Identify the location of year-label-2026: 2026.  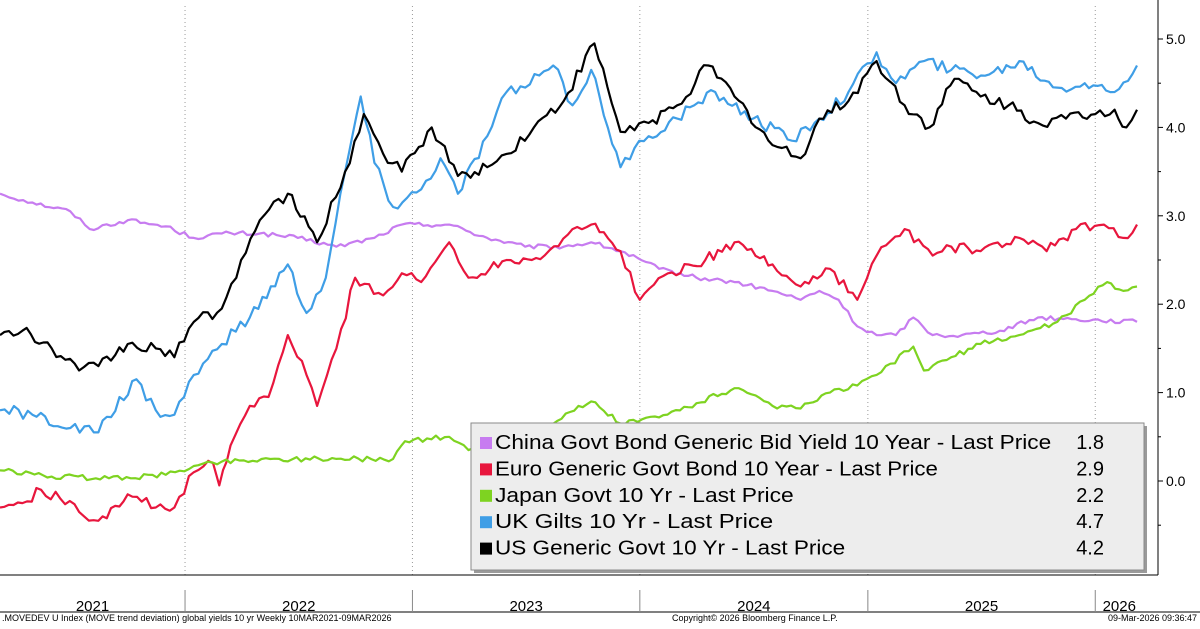
(1119, 606).